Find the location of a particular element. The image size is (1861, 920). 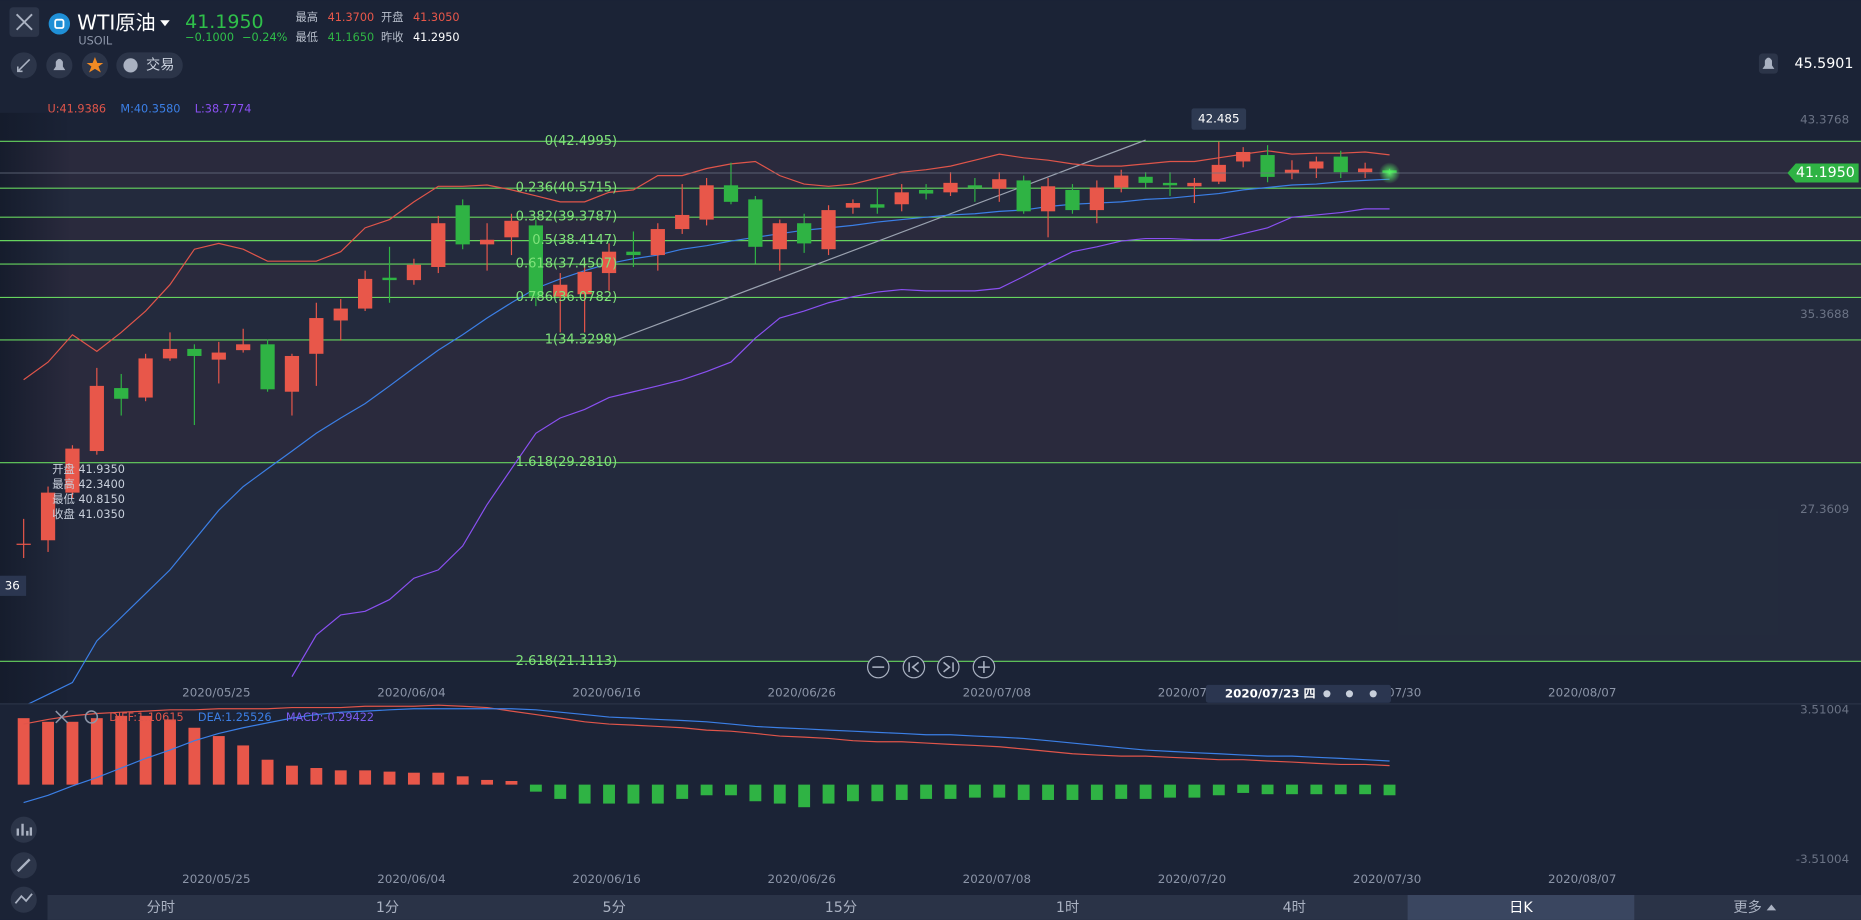

tooltip-label: 最高 is located at coordinates (63, 484).